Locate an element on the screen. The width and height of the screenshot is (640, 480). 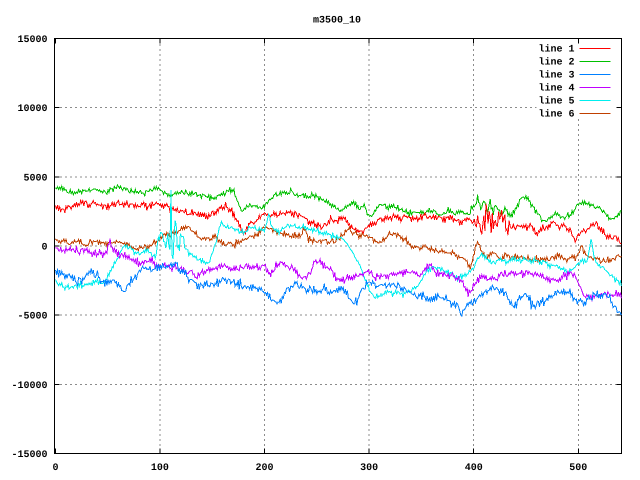
svg-text: -15000 is located at coordinates (29, 455).